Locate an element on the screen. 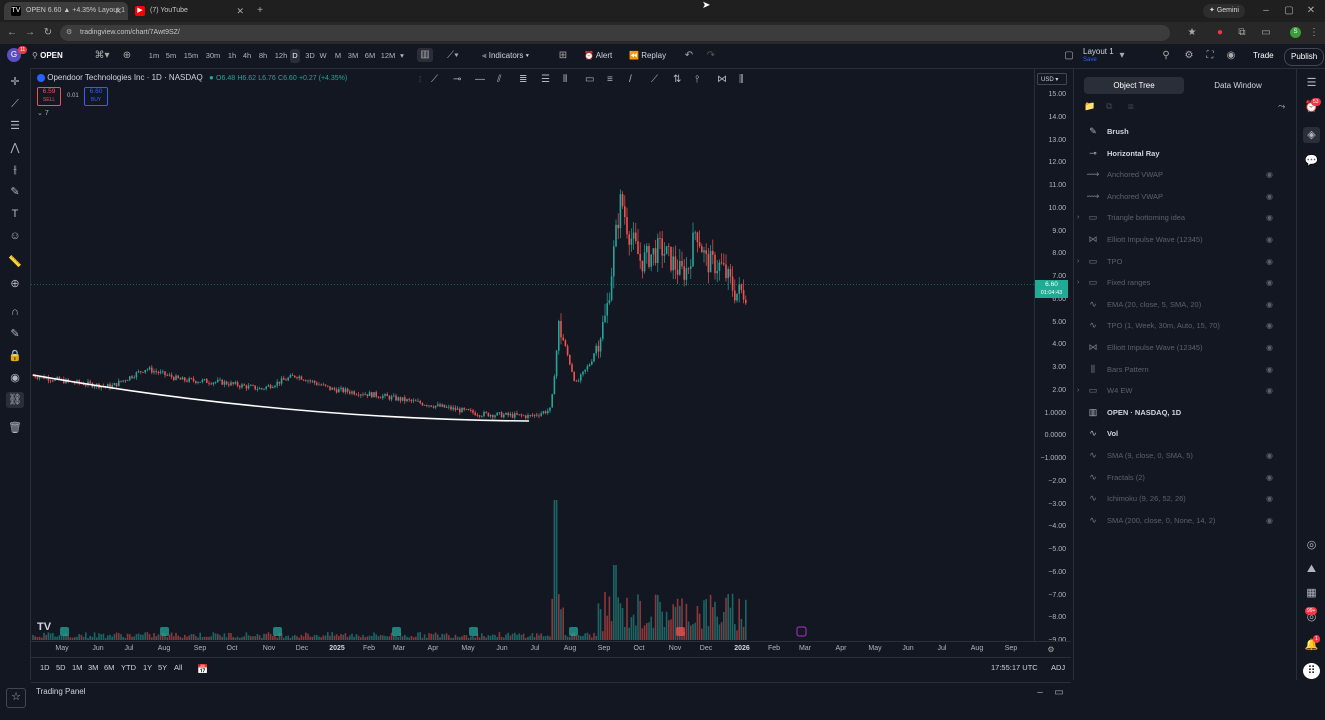  timeframe-1m: 1m is located at coordinates (154, 55).